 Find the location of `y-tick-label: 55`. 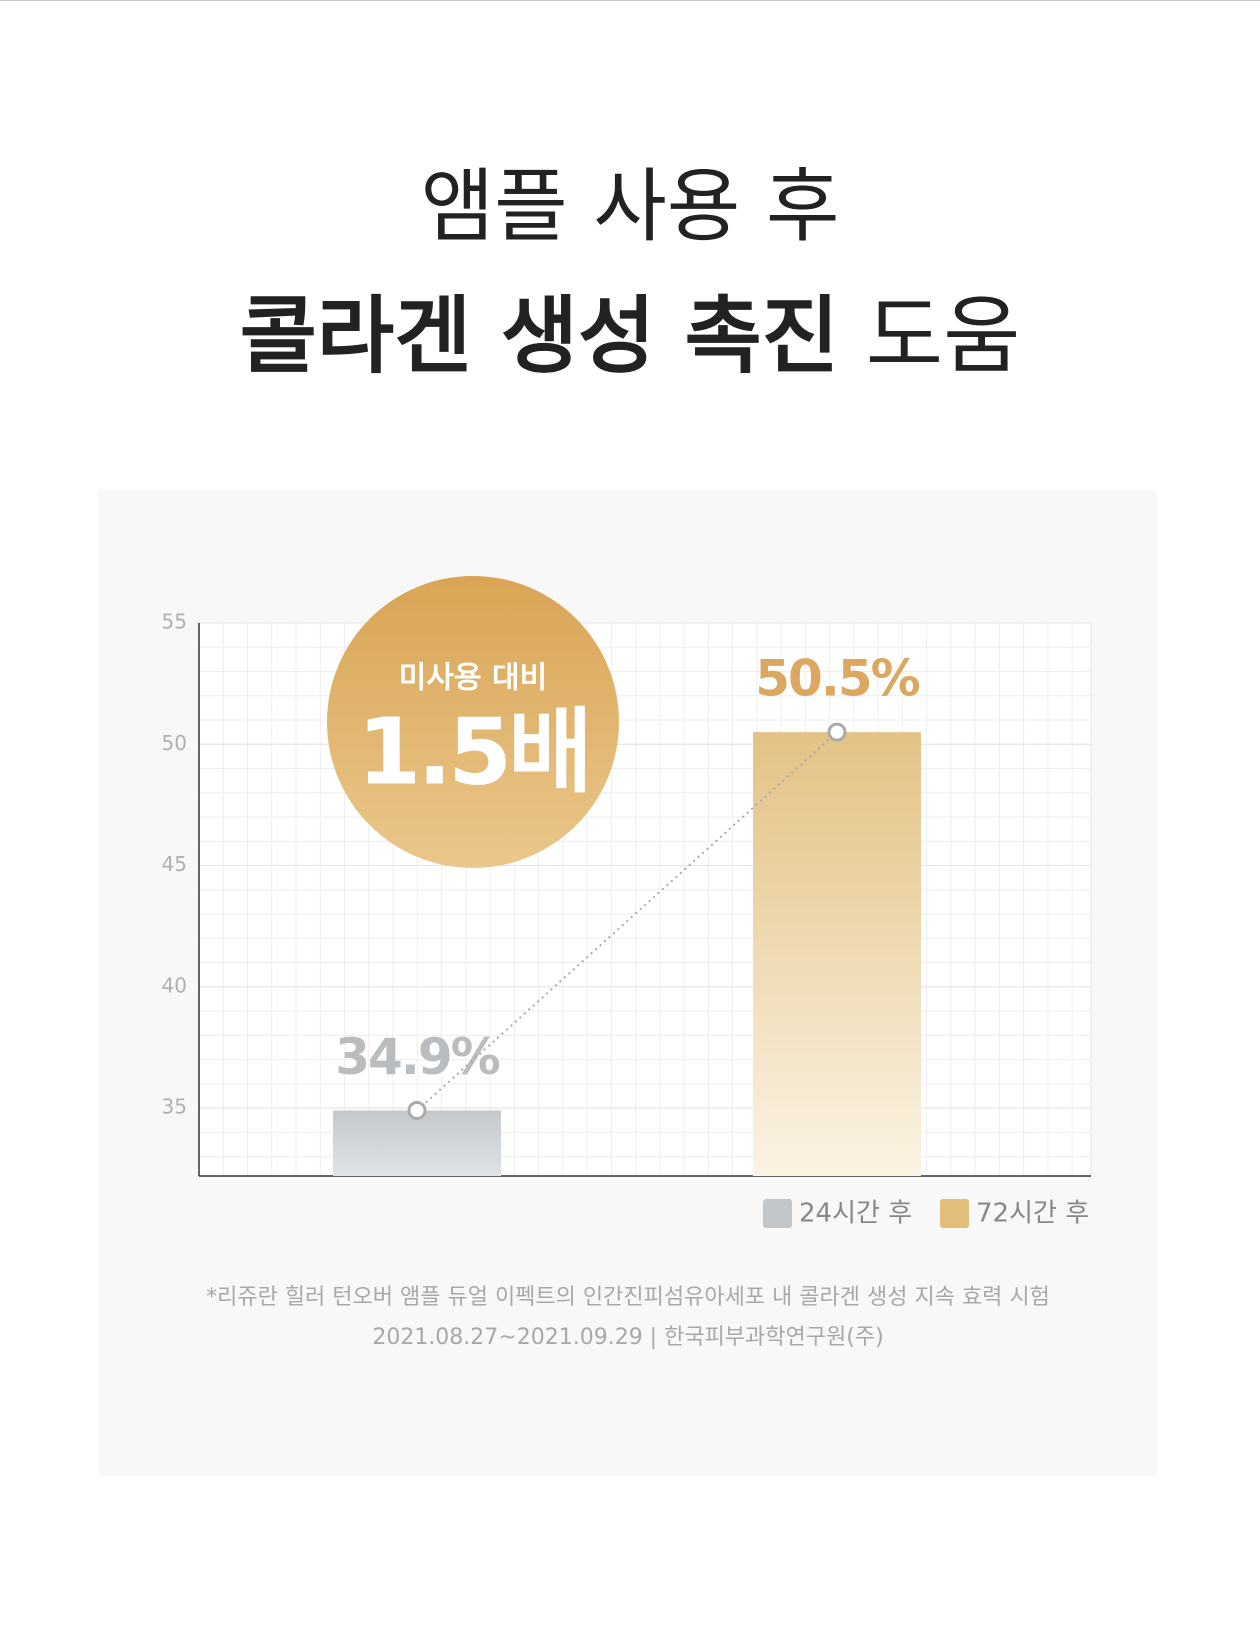

y-tick-label: 55 is located at coordinates (174, 622).